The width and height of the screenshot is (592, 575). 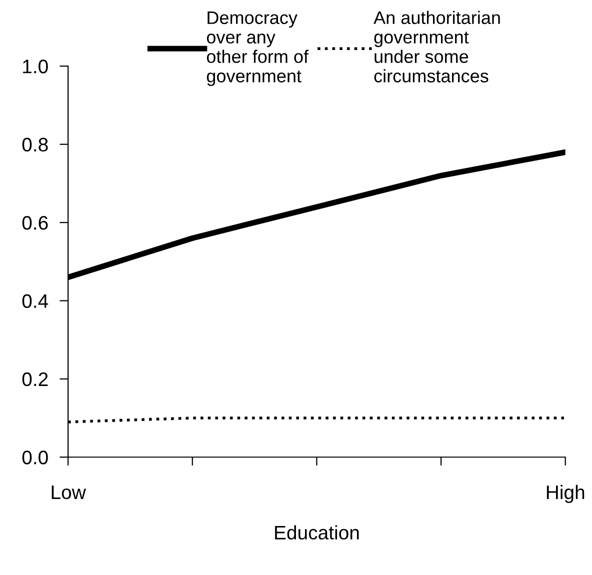 What do you see at coordinates (257, 48) in the screenshot?
I see `legend-label: Democracy over any other form of government` at bounding box center [257, 48].